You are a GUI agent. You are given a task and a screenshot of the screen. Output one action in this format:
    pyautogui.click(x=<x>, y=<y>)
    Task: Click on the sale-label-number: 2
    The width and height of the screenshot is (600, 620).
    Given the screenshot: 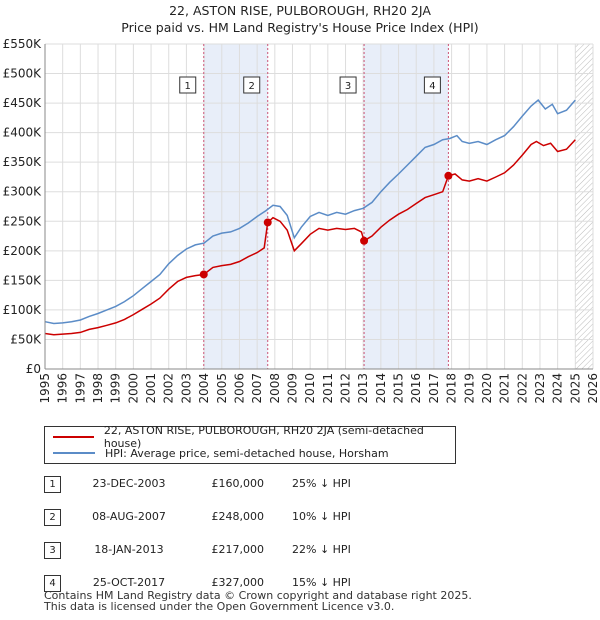 What is the action you would take?
    pyautogui.click(x=252, y=86)
    